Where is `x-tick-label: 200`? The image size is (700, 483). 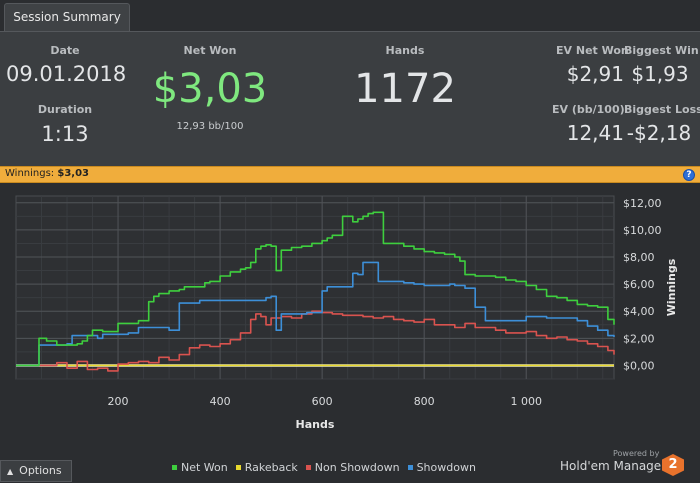 x-tick-label: 200 is located at coordinates (118, 401).